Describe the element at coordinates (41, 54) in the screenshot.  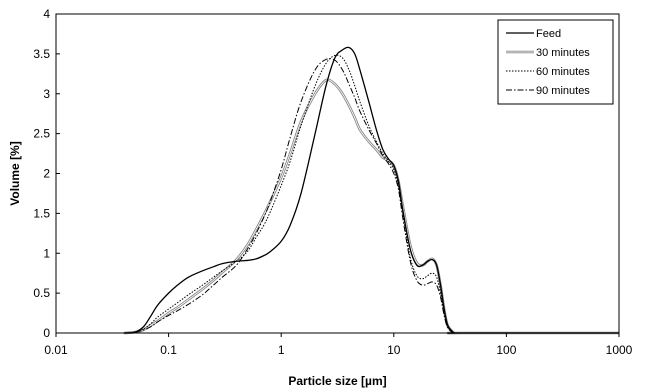
I see `y-tick-label: 3.5` at that location.